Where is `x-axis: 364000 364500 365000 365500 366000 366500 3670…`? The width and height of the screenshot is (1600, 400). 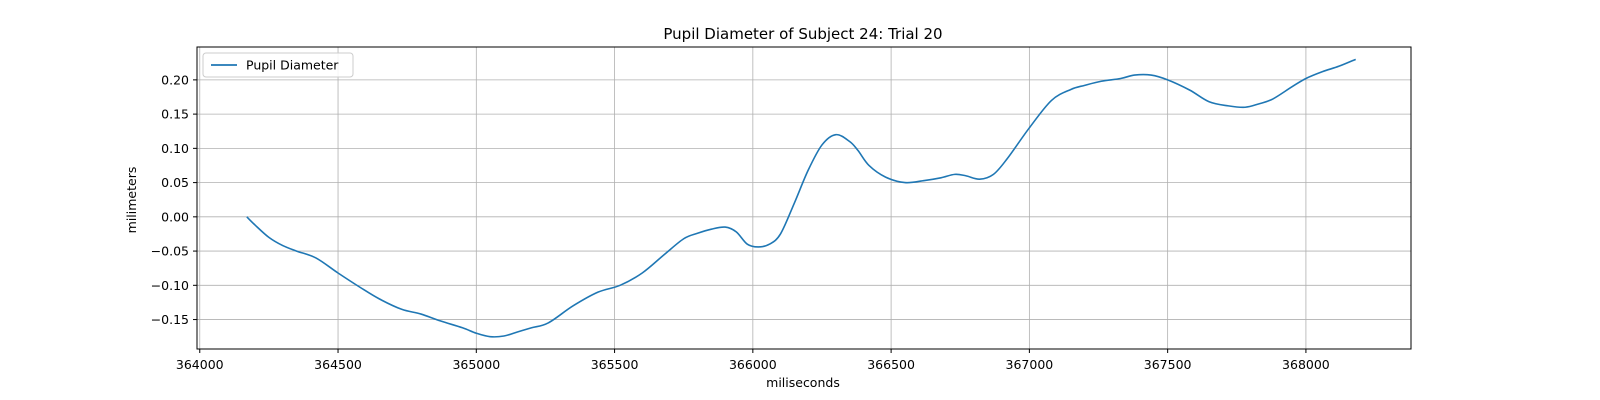
x-axis: 364000 364500 365000 365500 366000 366500 3670… is located at coordinates (753, 360).